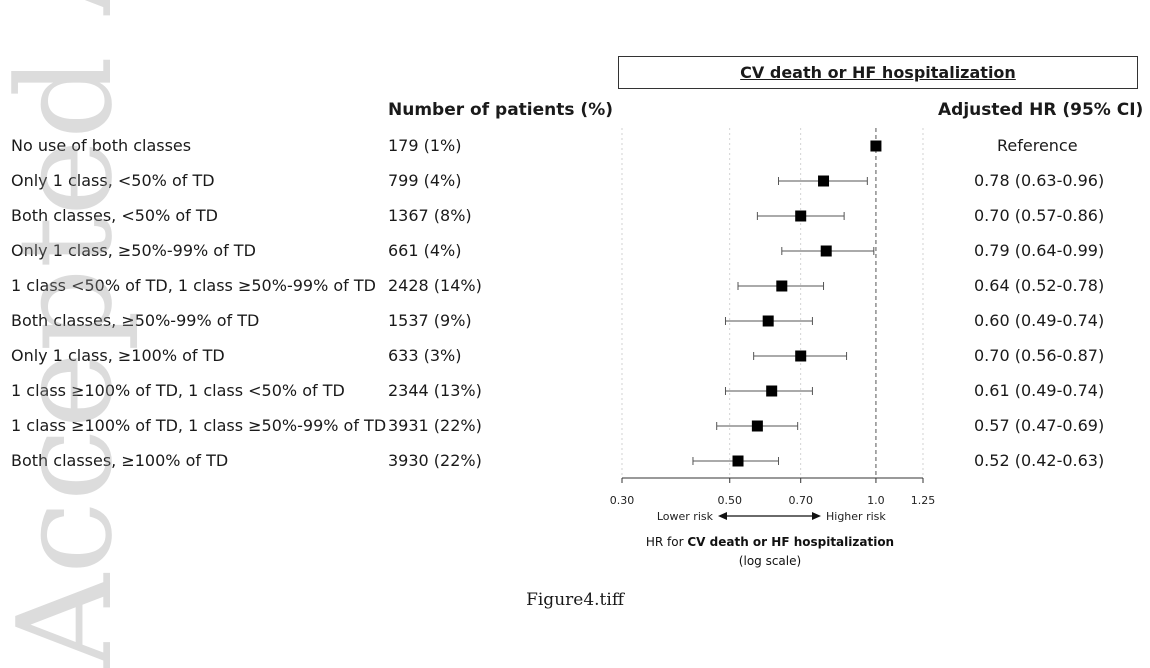 The height and width of the screenshot is (668, 1150). What do you see at coordinates (878, 72) in the screenshot?
I see `outcome-header-box: CV death or HF hospitalization` at bounding box center [878, 72].